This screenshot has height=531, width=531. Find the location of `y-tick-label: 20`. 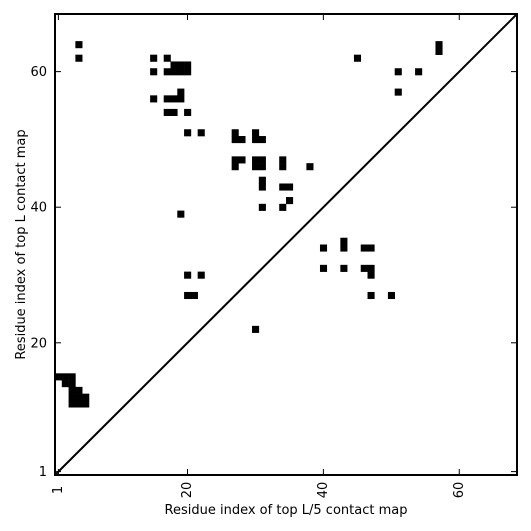

y-tick-label: 20 is located at coordinates (38, 343).